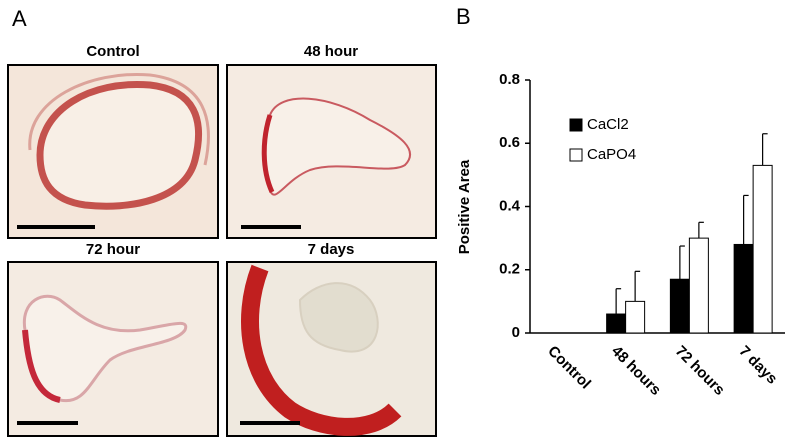 This screenshot has width=795, height=442. What do you see at coordinates (464, 206) in the screenshot?
I see `y-axis-label: Positive Area` at bounding box center [464, 206].